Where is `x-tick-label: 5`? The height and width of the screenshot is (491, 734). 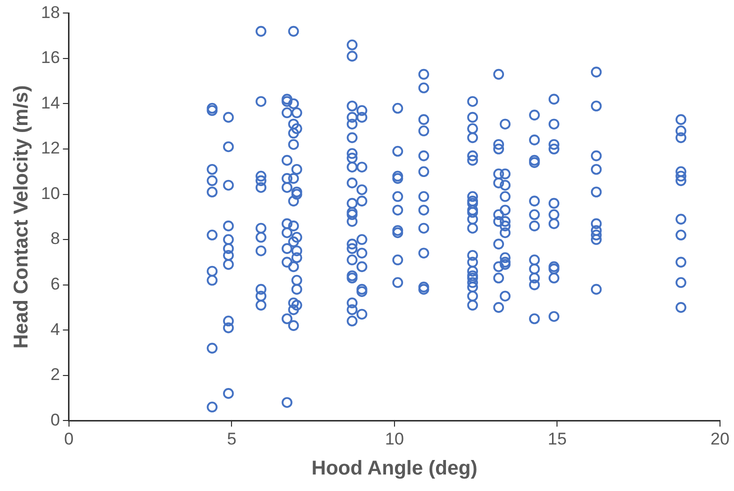 x-tick-label: 5 is located at coordinates (231, 438).